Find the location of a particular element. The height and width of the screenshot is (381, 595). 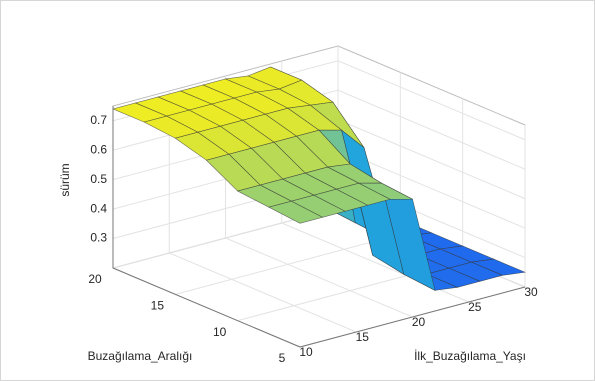

x-tick-label: 10 is located at coordinates (306, 352).